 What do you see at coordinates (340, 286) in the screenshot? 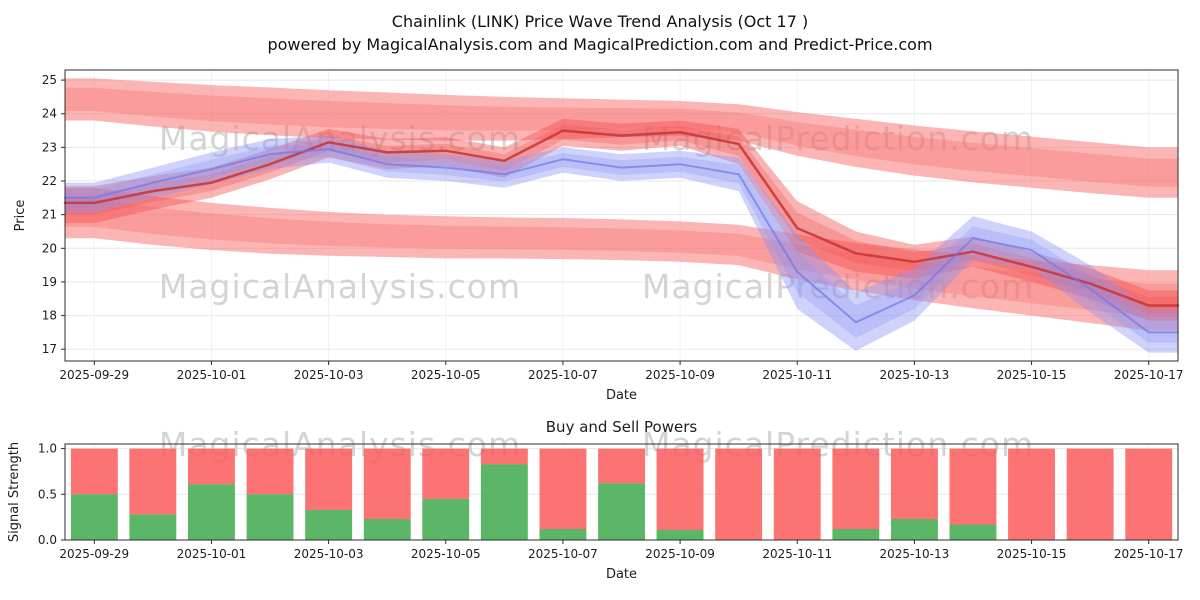
I see `watermark-text: MagicalAnalysis.com` at bounding box center [340, 286].